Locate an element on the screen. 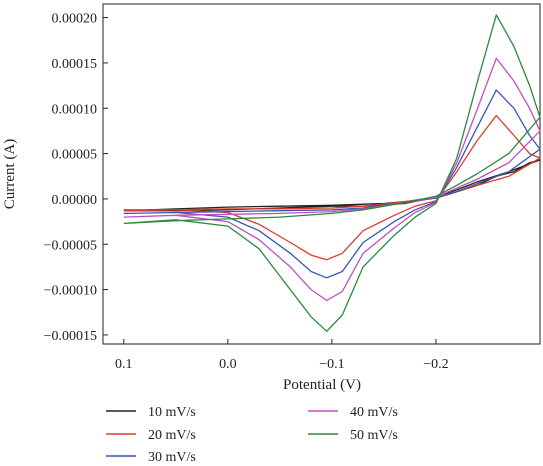 The width and height of the screenshot is (543, 466). legend-label: 30 mV/s is located at coordinates (172, 457).